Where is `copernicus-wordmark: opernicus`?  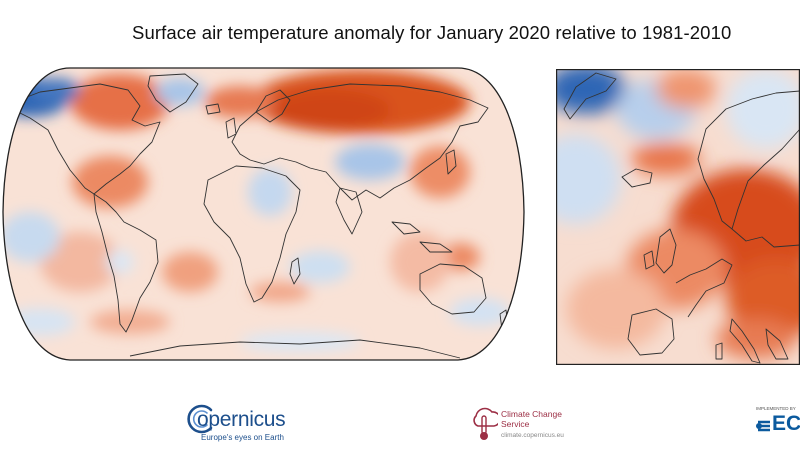 copernicus-wordmark: opernicus is located at coordinates (241, 419).